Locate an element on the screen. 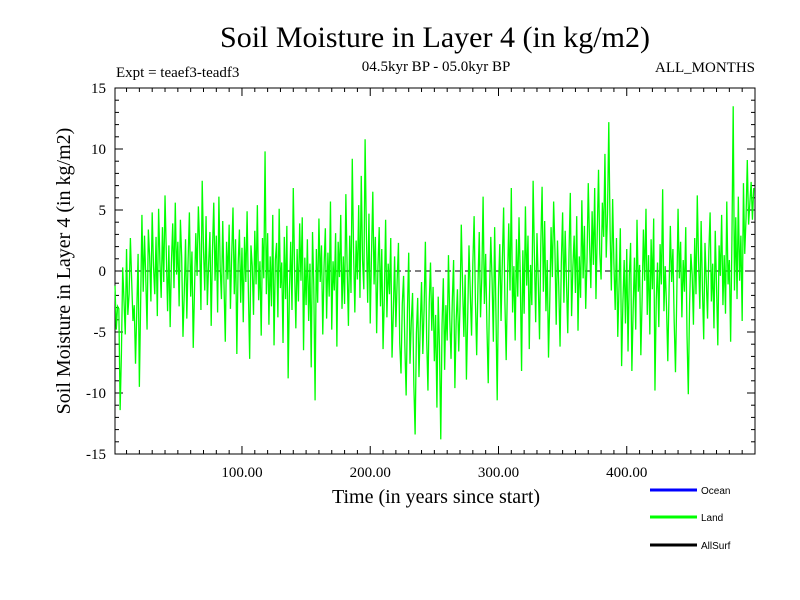 This screenshot has width=800, height=600. months-label: ALL_MONTHS is located at coordinates (705, 68).